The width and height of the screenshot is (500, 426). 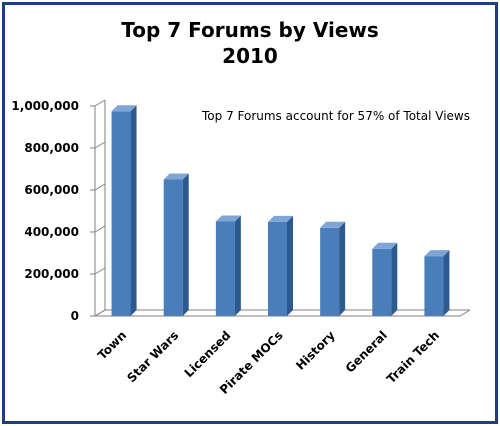 I want to click on x-category-label: Train Tech, so click(x=413, y=357).